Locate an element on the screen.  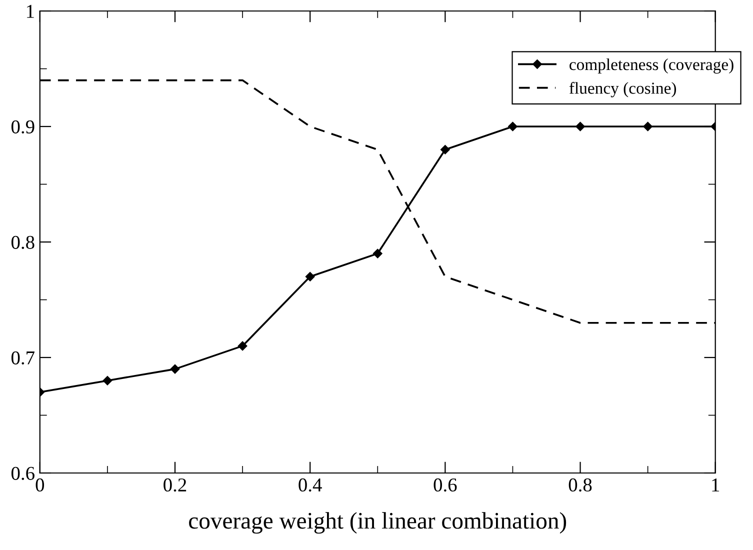
legend-label: completeness (coverage) is located at coordinates (652, 66).